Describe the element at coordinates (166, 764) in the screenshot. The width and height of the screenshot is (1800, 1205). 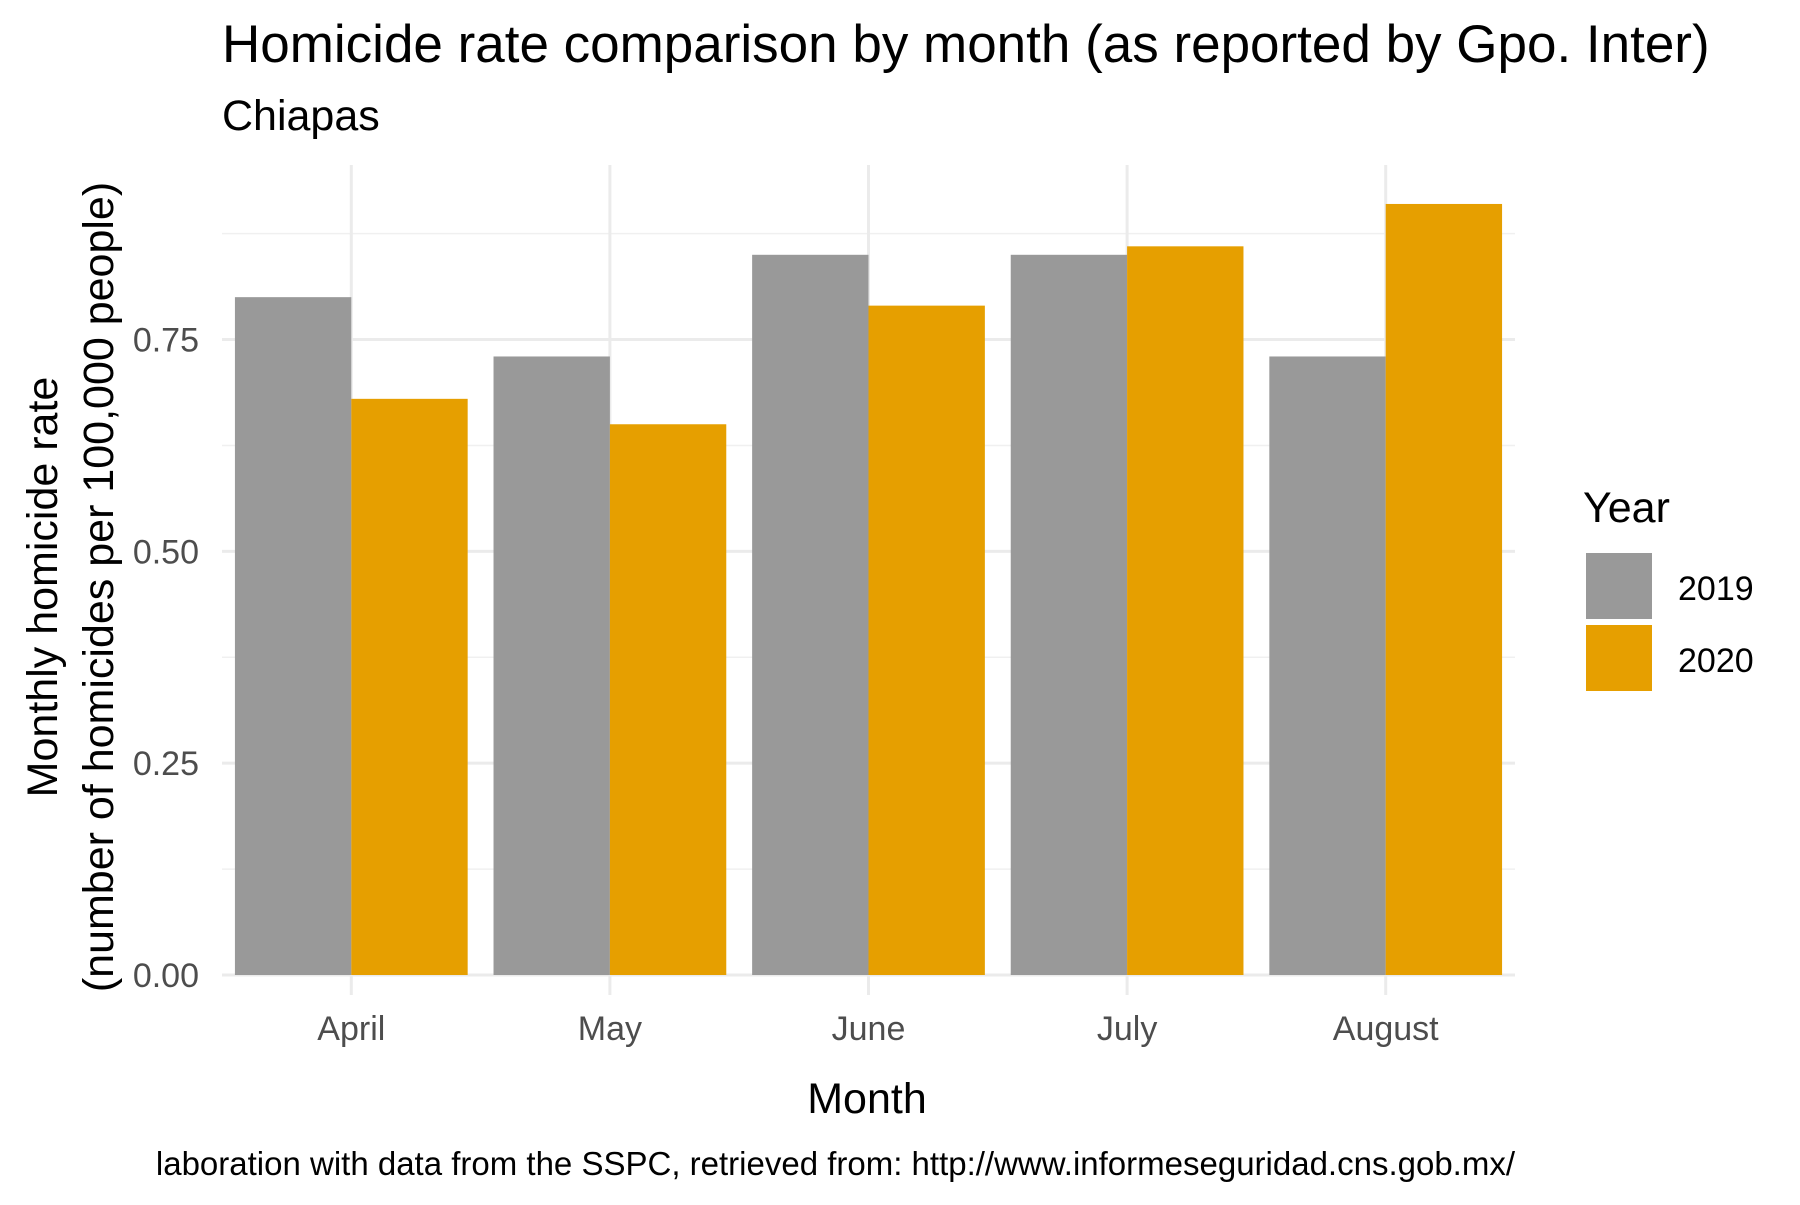
I see `y-tick-label: 0.25` at that location.